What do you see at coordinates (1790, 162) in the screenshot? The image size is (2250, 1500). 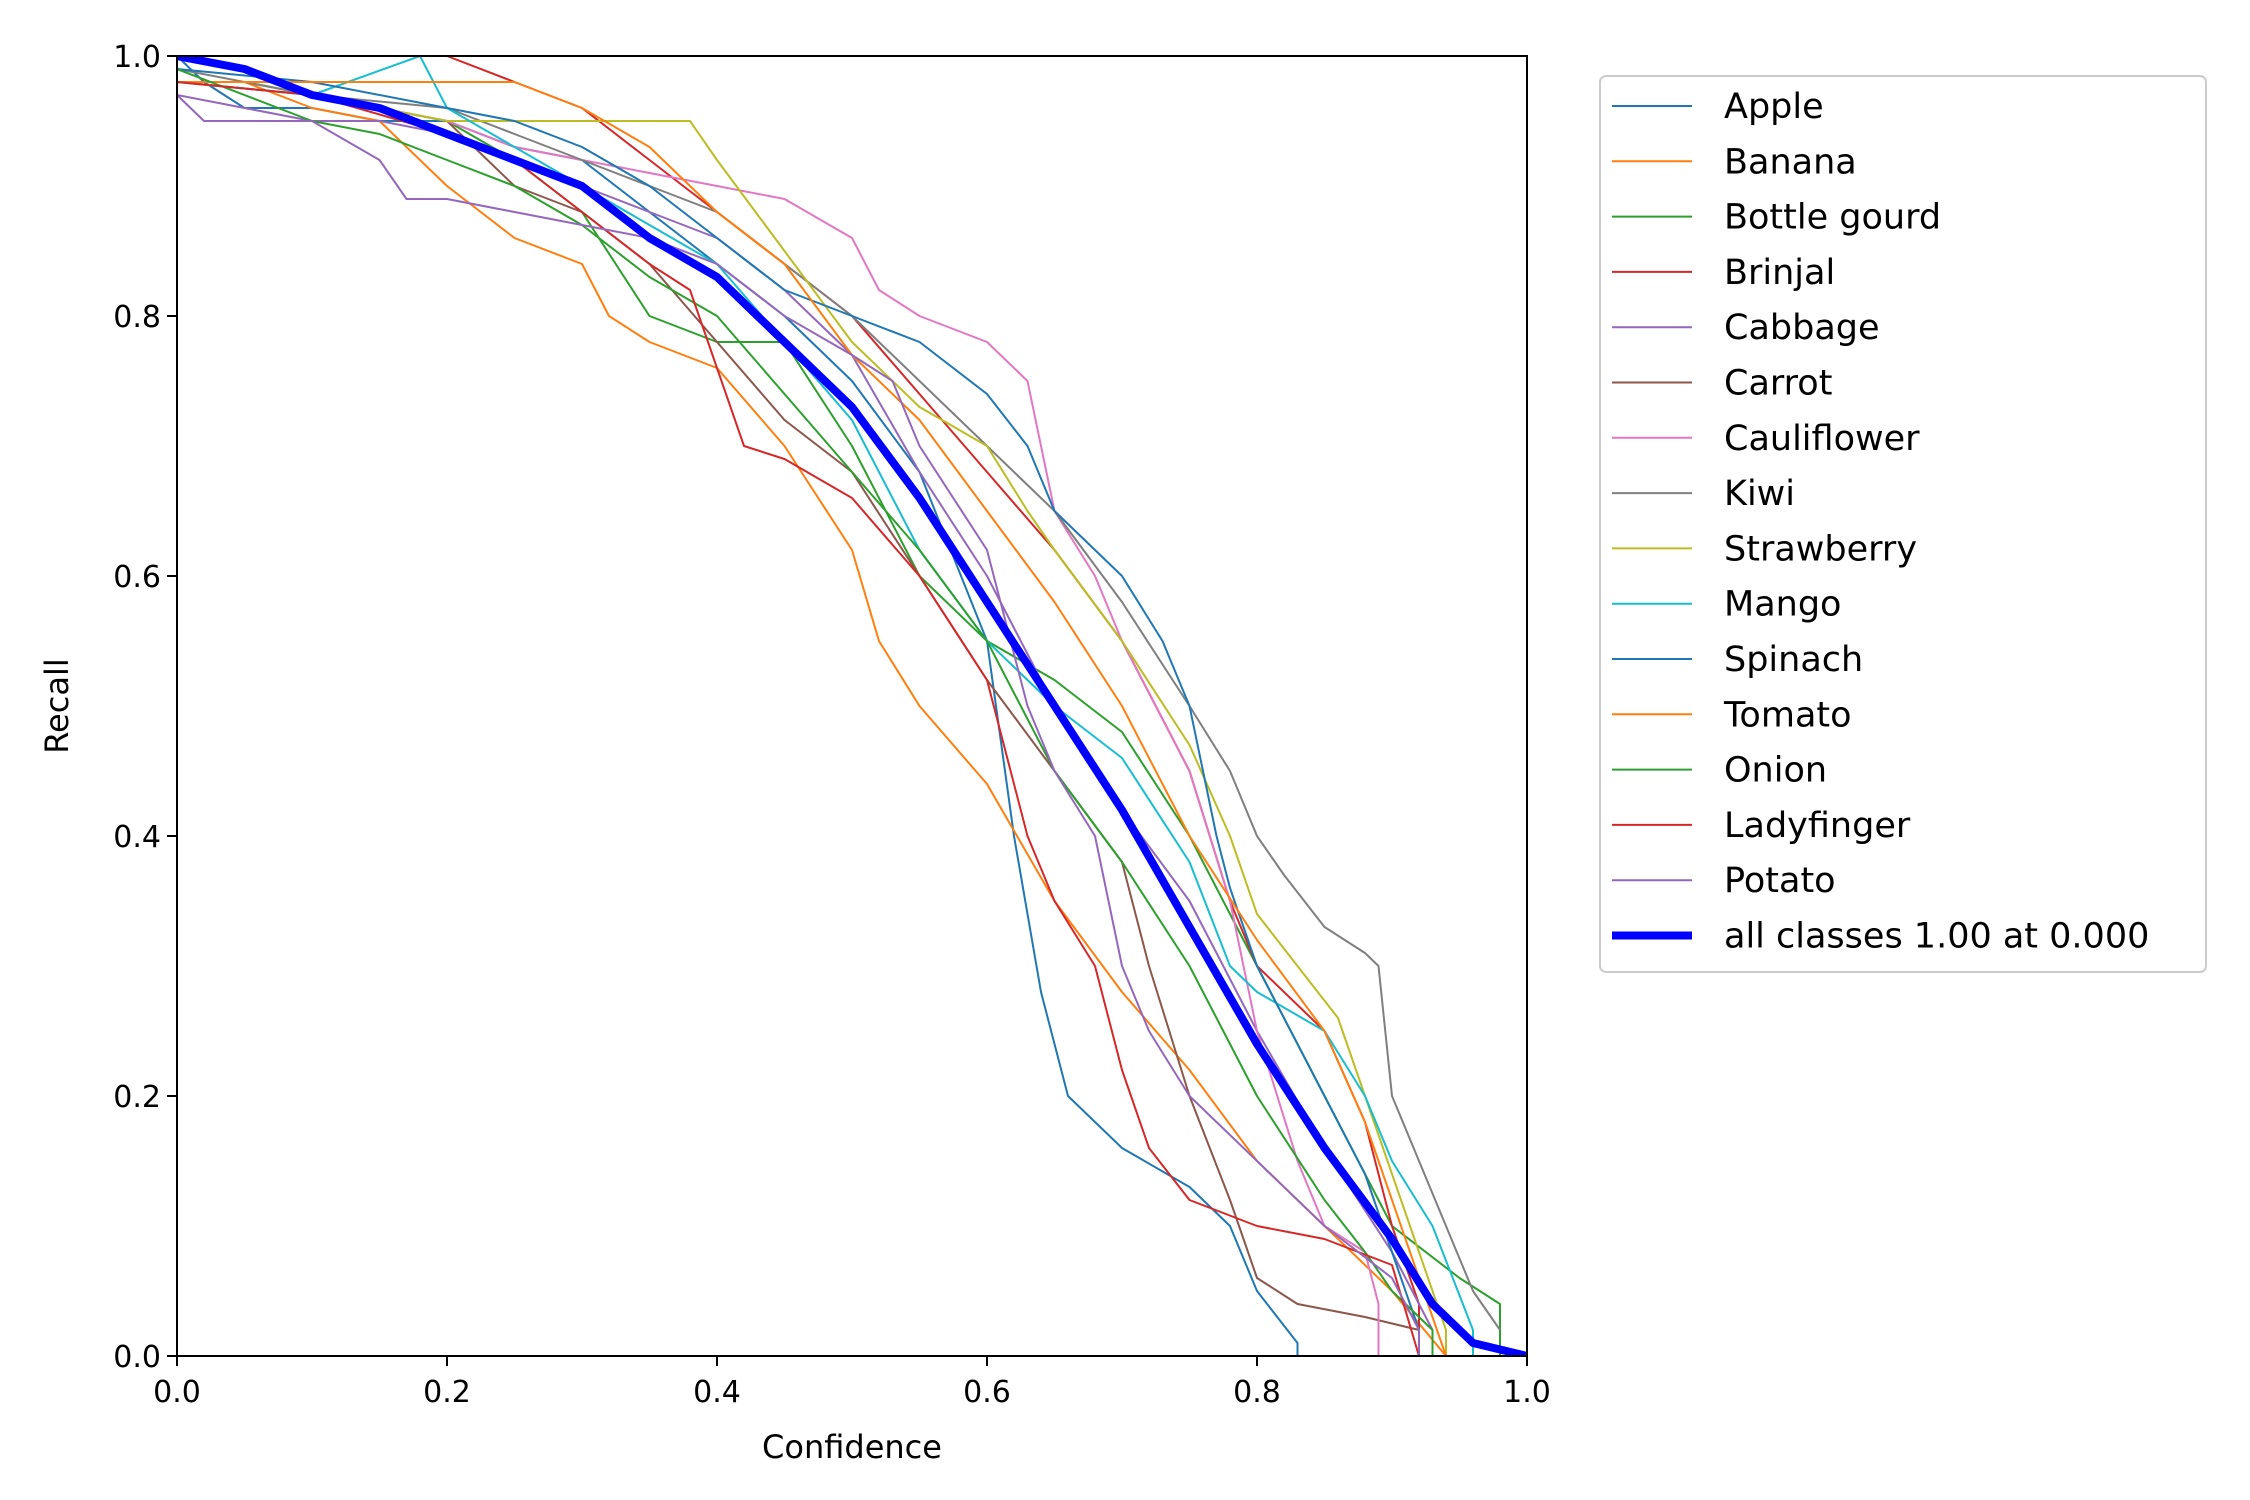 I see `legend-entry: Banana` at bounding box center [1790, 162].